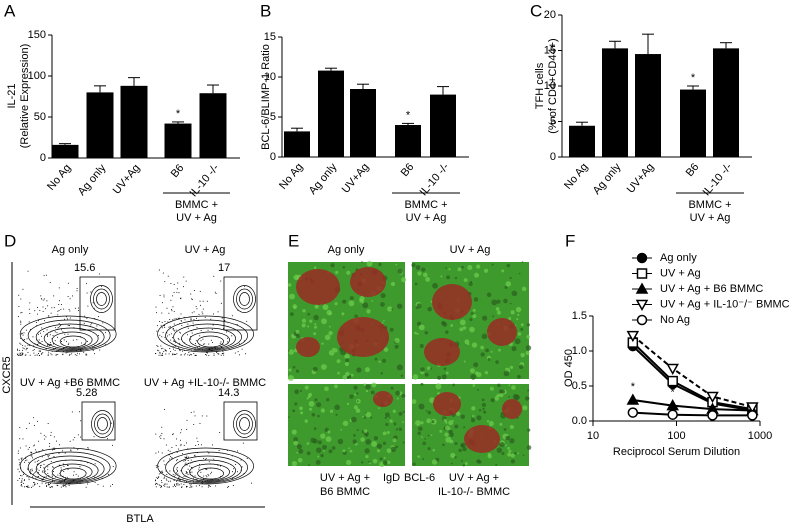 Image resolution: width=800 pixels, height=528 pixels. I want to click on x-tick-label: B6, so click(178, 171).